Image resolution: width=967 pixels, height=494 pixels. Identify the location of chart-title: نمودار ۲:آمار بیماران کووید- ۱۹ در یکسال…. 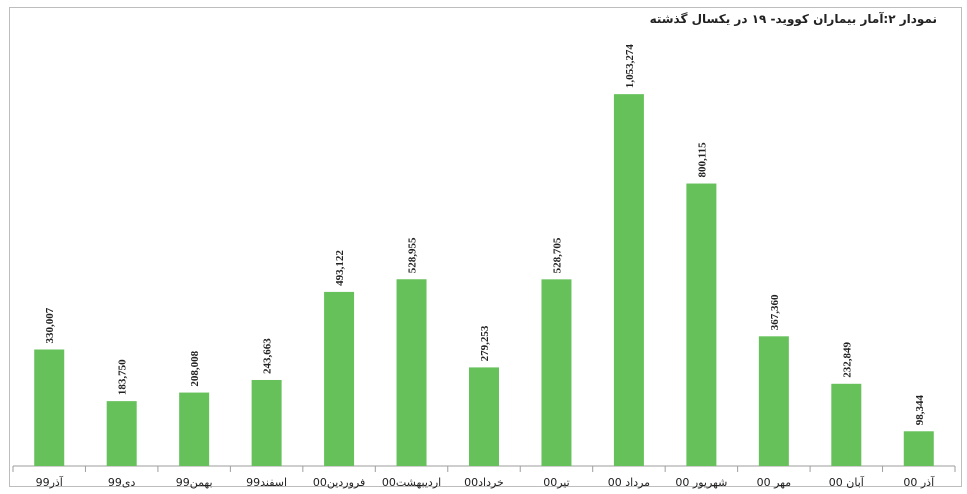
(793, 19).